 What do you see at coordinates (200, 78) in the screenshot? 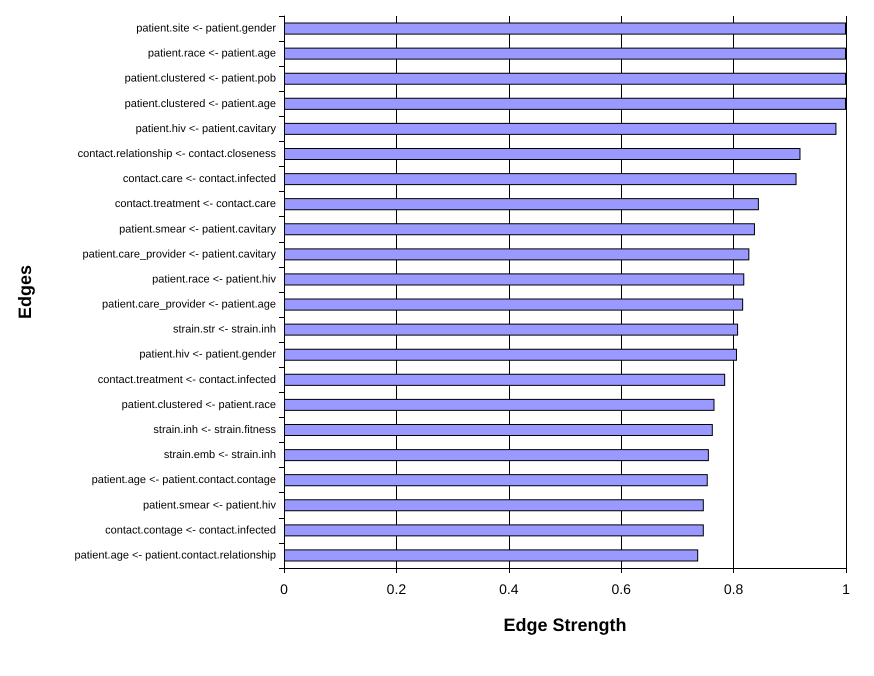
I see `y-tick-label: patient.clustered <- patient.pob` at bounding box center [200, 78].